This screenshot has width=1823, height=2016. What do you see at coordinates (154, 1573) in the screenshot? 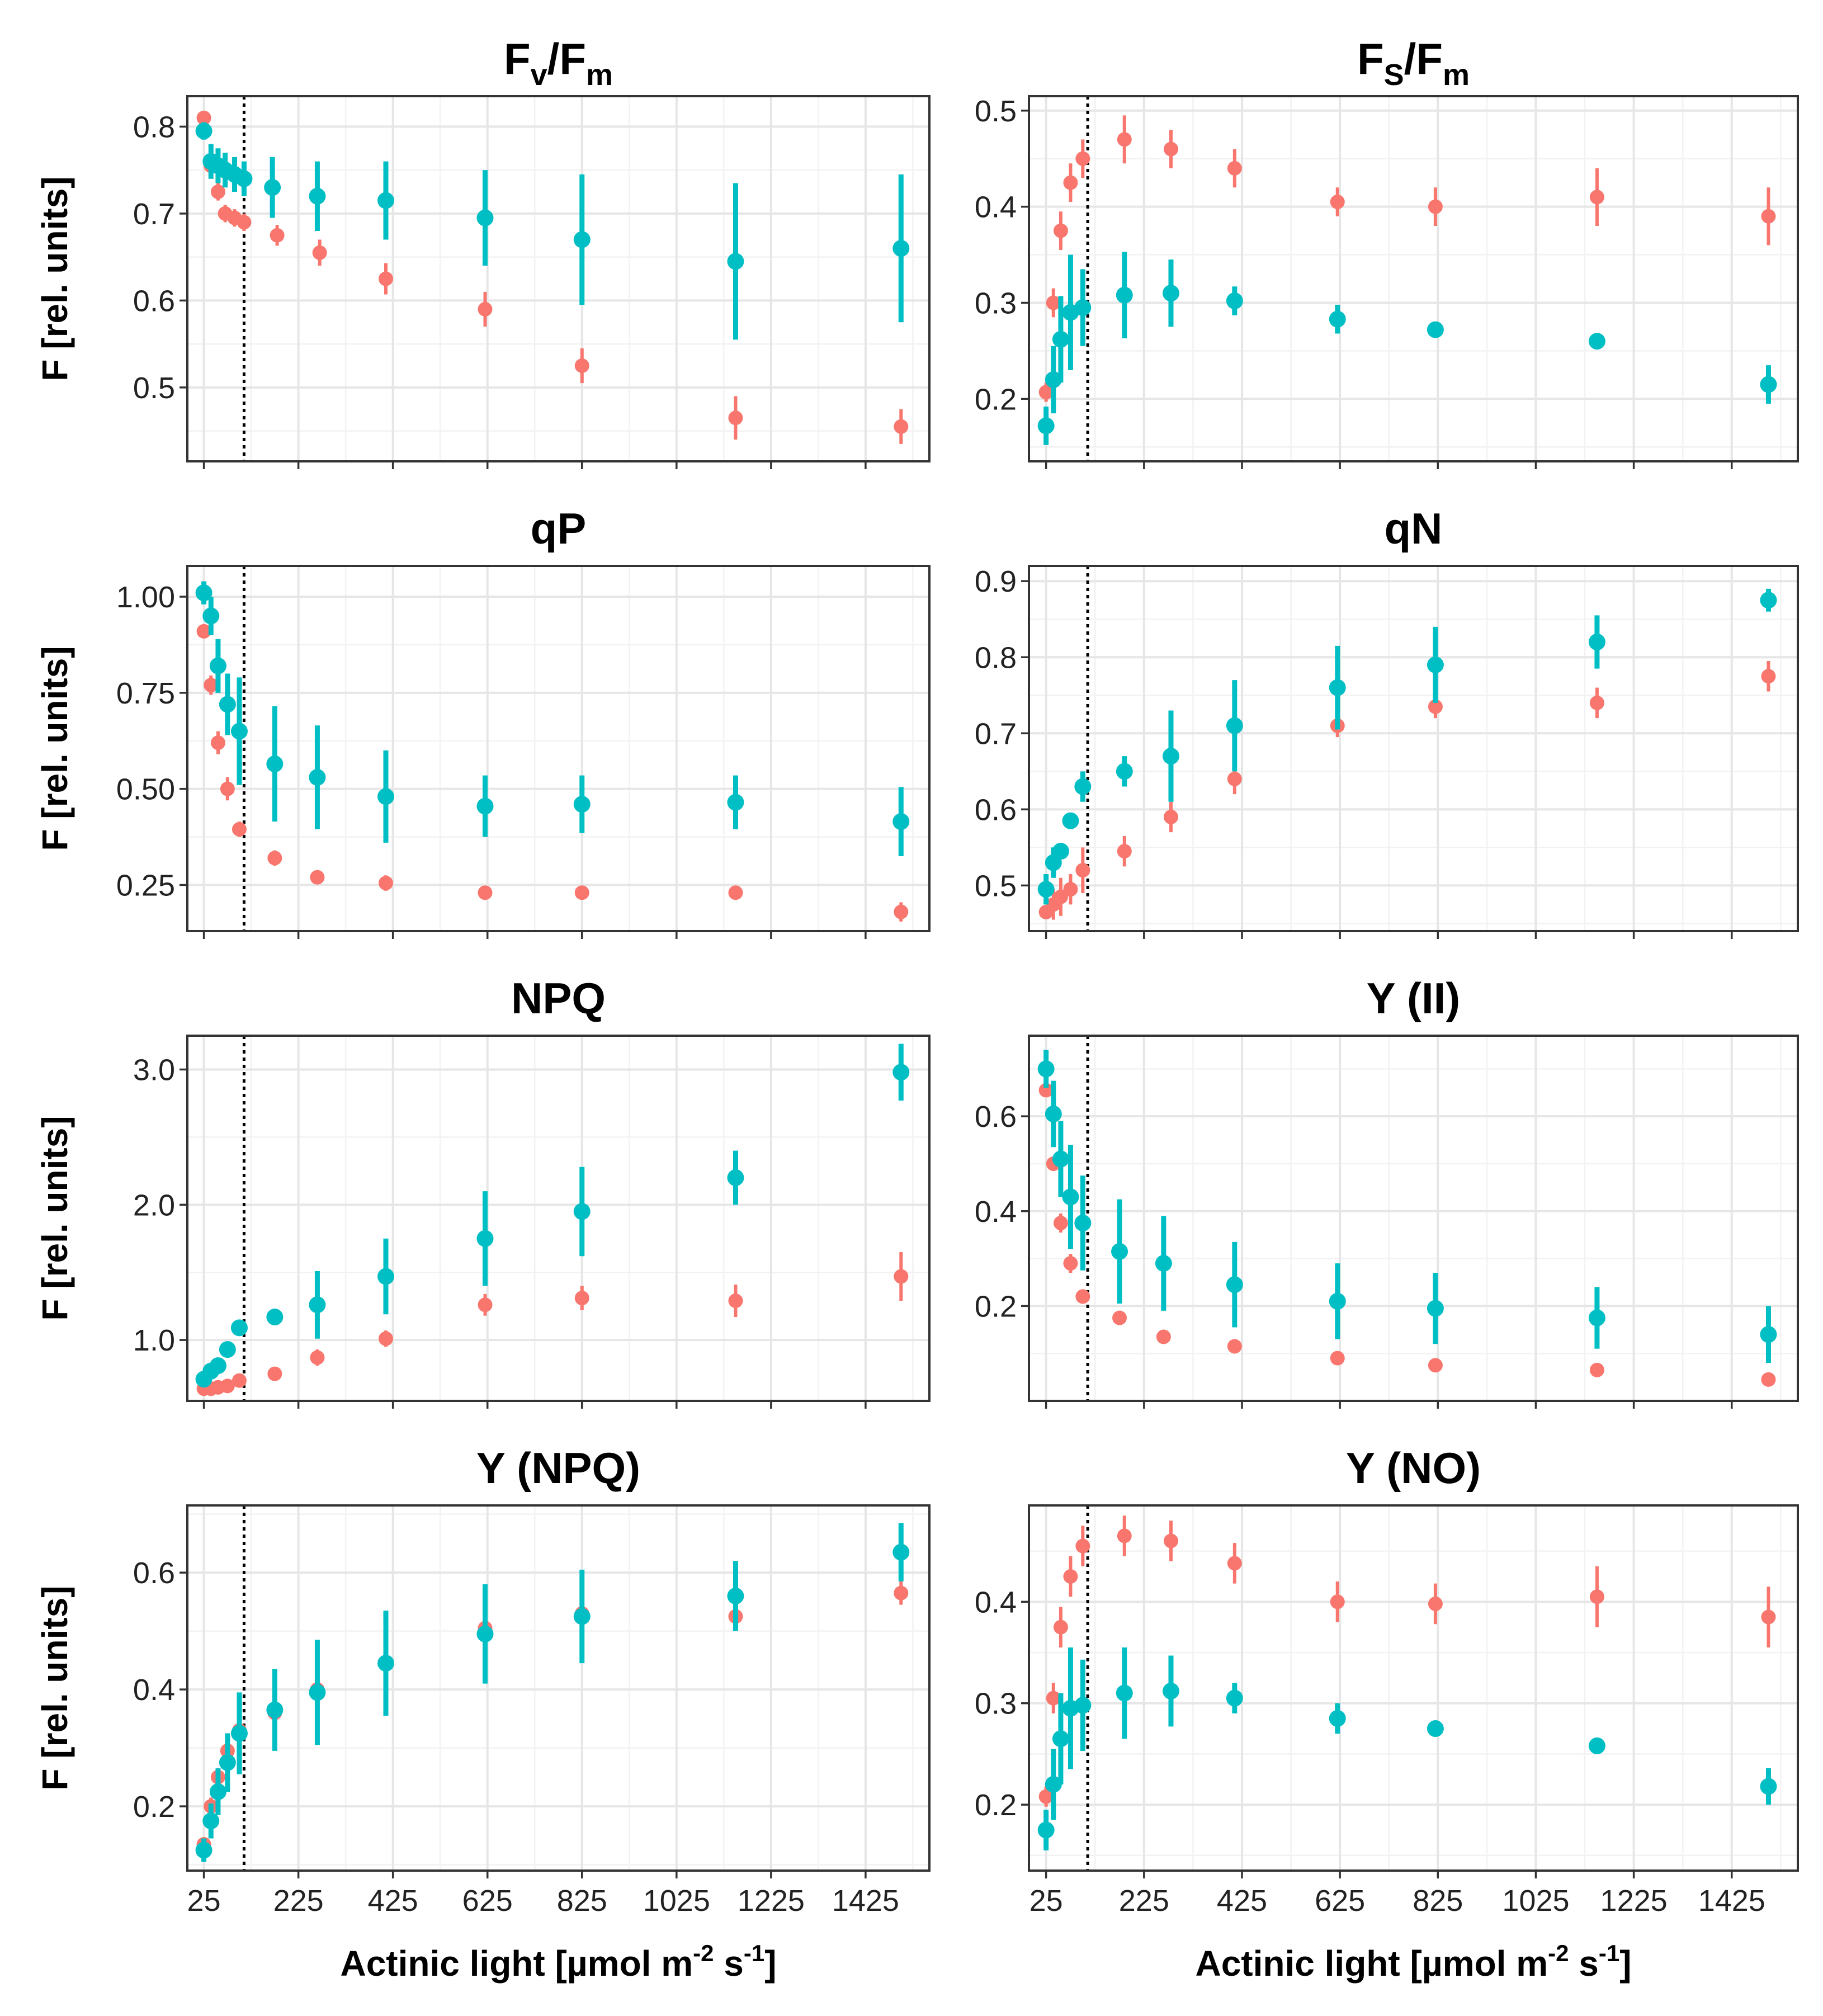
I see `y-tick-label: 0.6` at bounding box center [154, 1573].